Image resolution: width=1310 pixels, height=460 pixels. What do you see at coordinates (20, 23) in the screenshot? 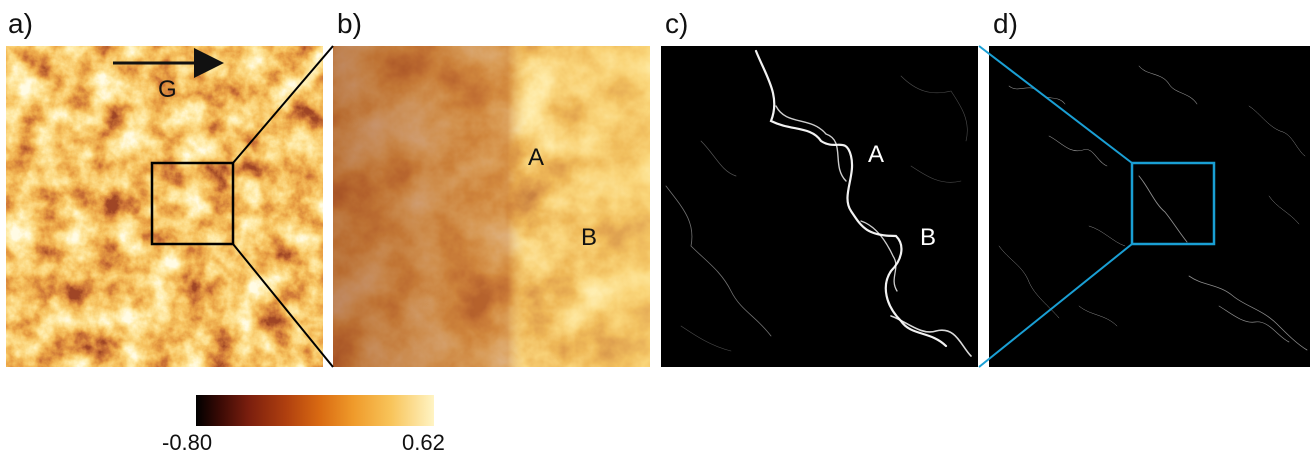
I see `panel-label-a: a)` at bounding box center [20, 23].